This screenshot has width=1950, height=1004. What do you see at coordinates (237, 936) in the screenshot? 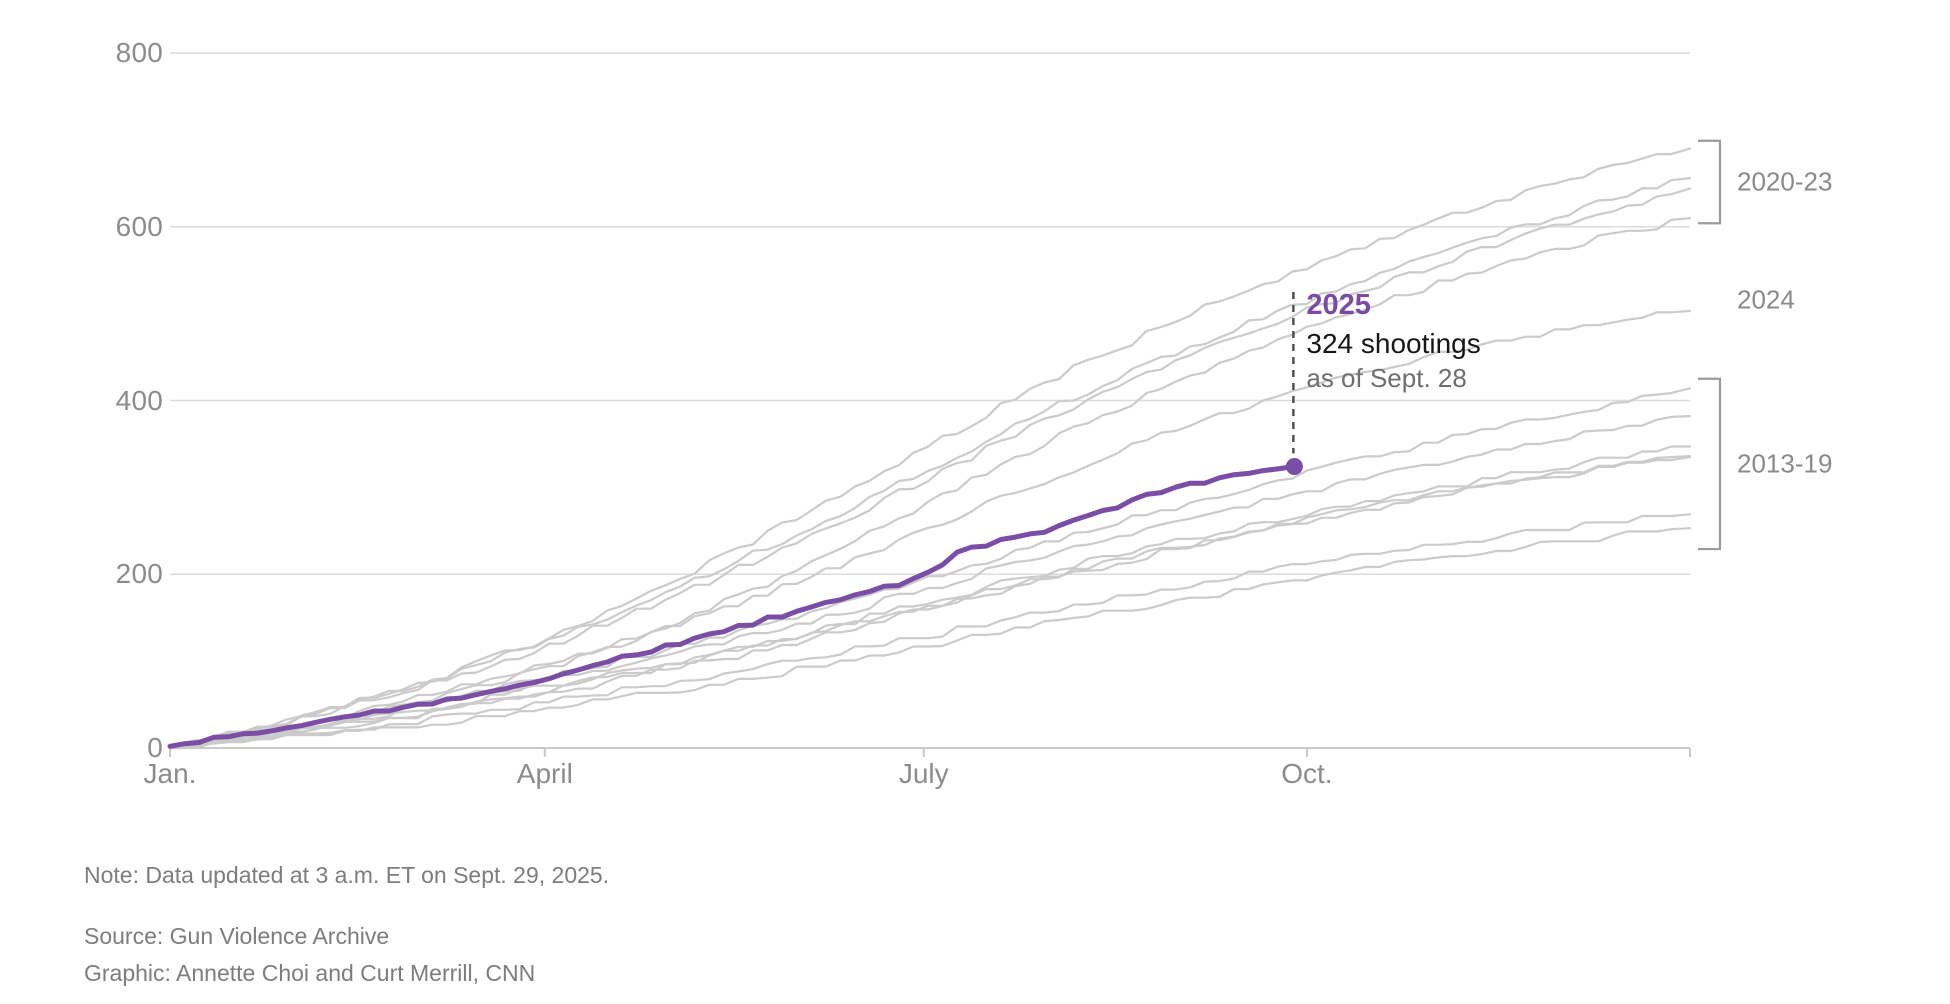
I see `footer-source: Source: Gun Violence Archive` at bounding box center [237, 936].